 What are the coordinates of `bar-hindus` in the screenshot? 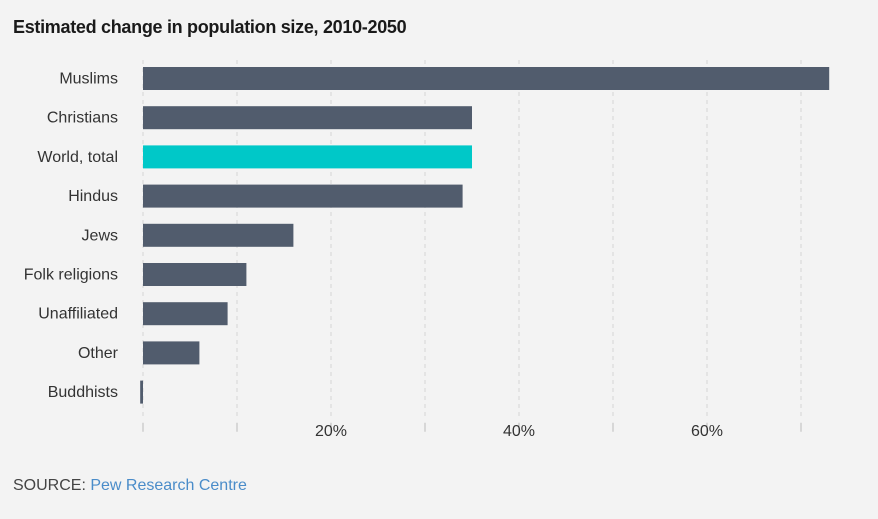 It's located at (303, 196).